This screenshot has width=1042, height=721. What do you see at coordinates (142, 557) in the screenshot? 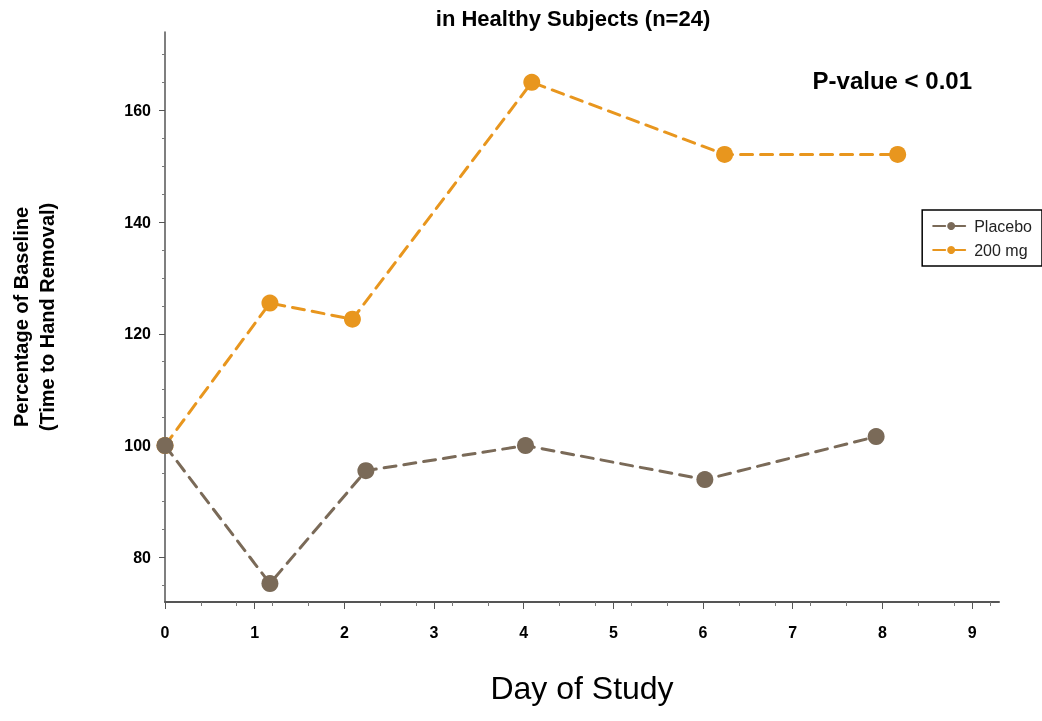
I see `y-tick-label: 80` at bounding box center [142, 557].